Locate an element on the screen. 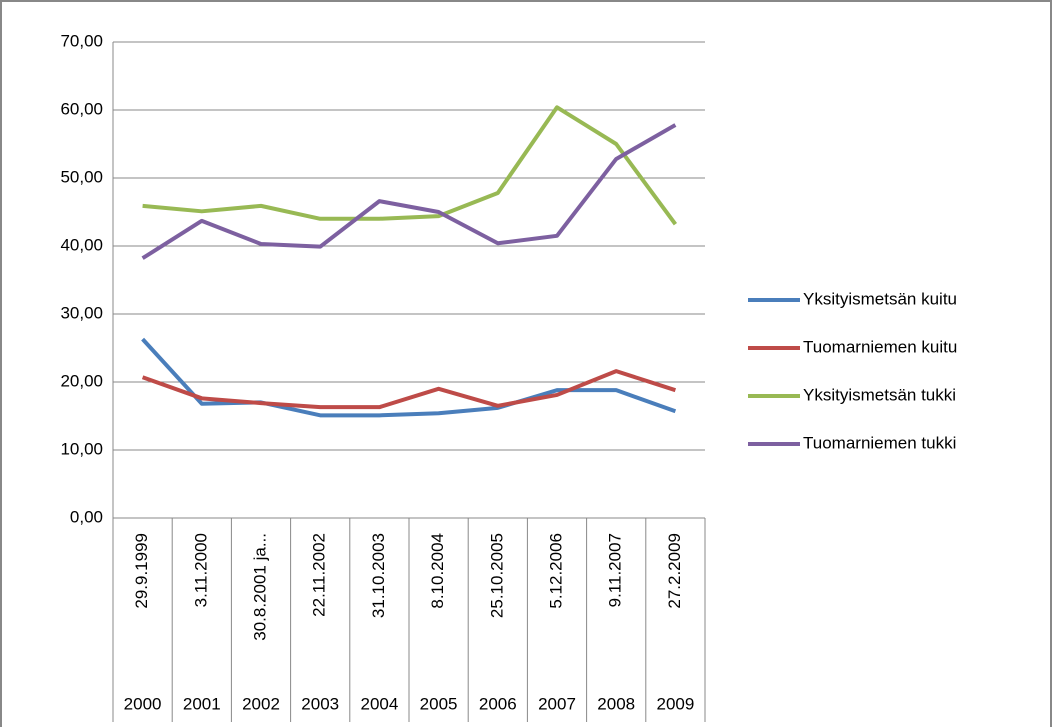 This screenshot has width=1053, height=727. x-tick-label: 3.11.2000 is located at coordinates (200, 570).